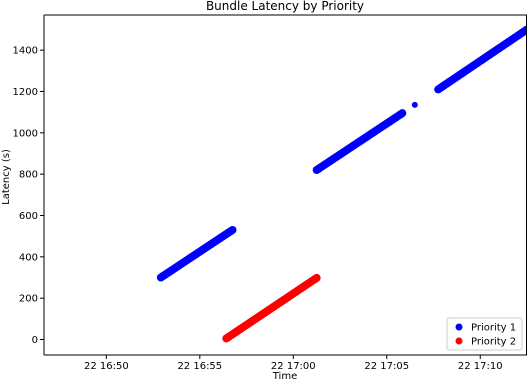 The image size is (527, 381). What do you see at coordinates (28, 175) in the screenshot?
I see `y-tick-label: 800` at bounding box center [28, 175].